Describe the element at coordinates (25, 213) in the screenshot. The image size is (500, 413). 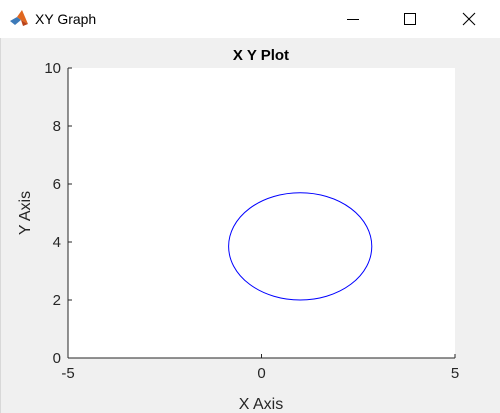
I see `y-axis-label: Y Axis` at that location.